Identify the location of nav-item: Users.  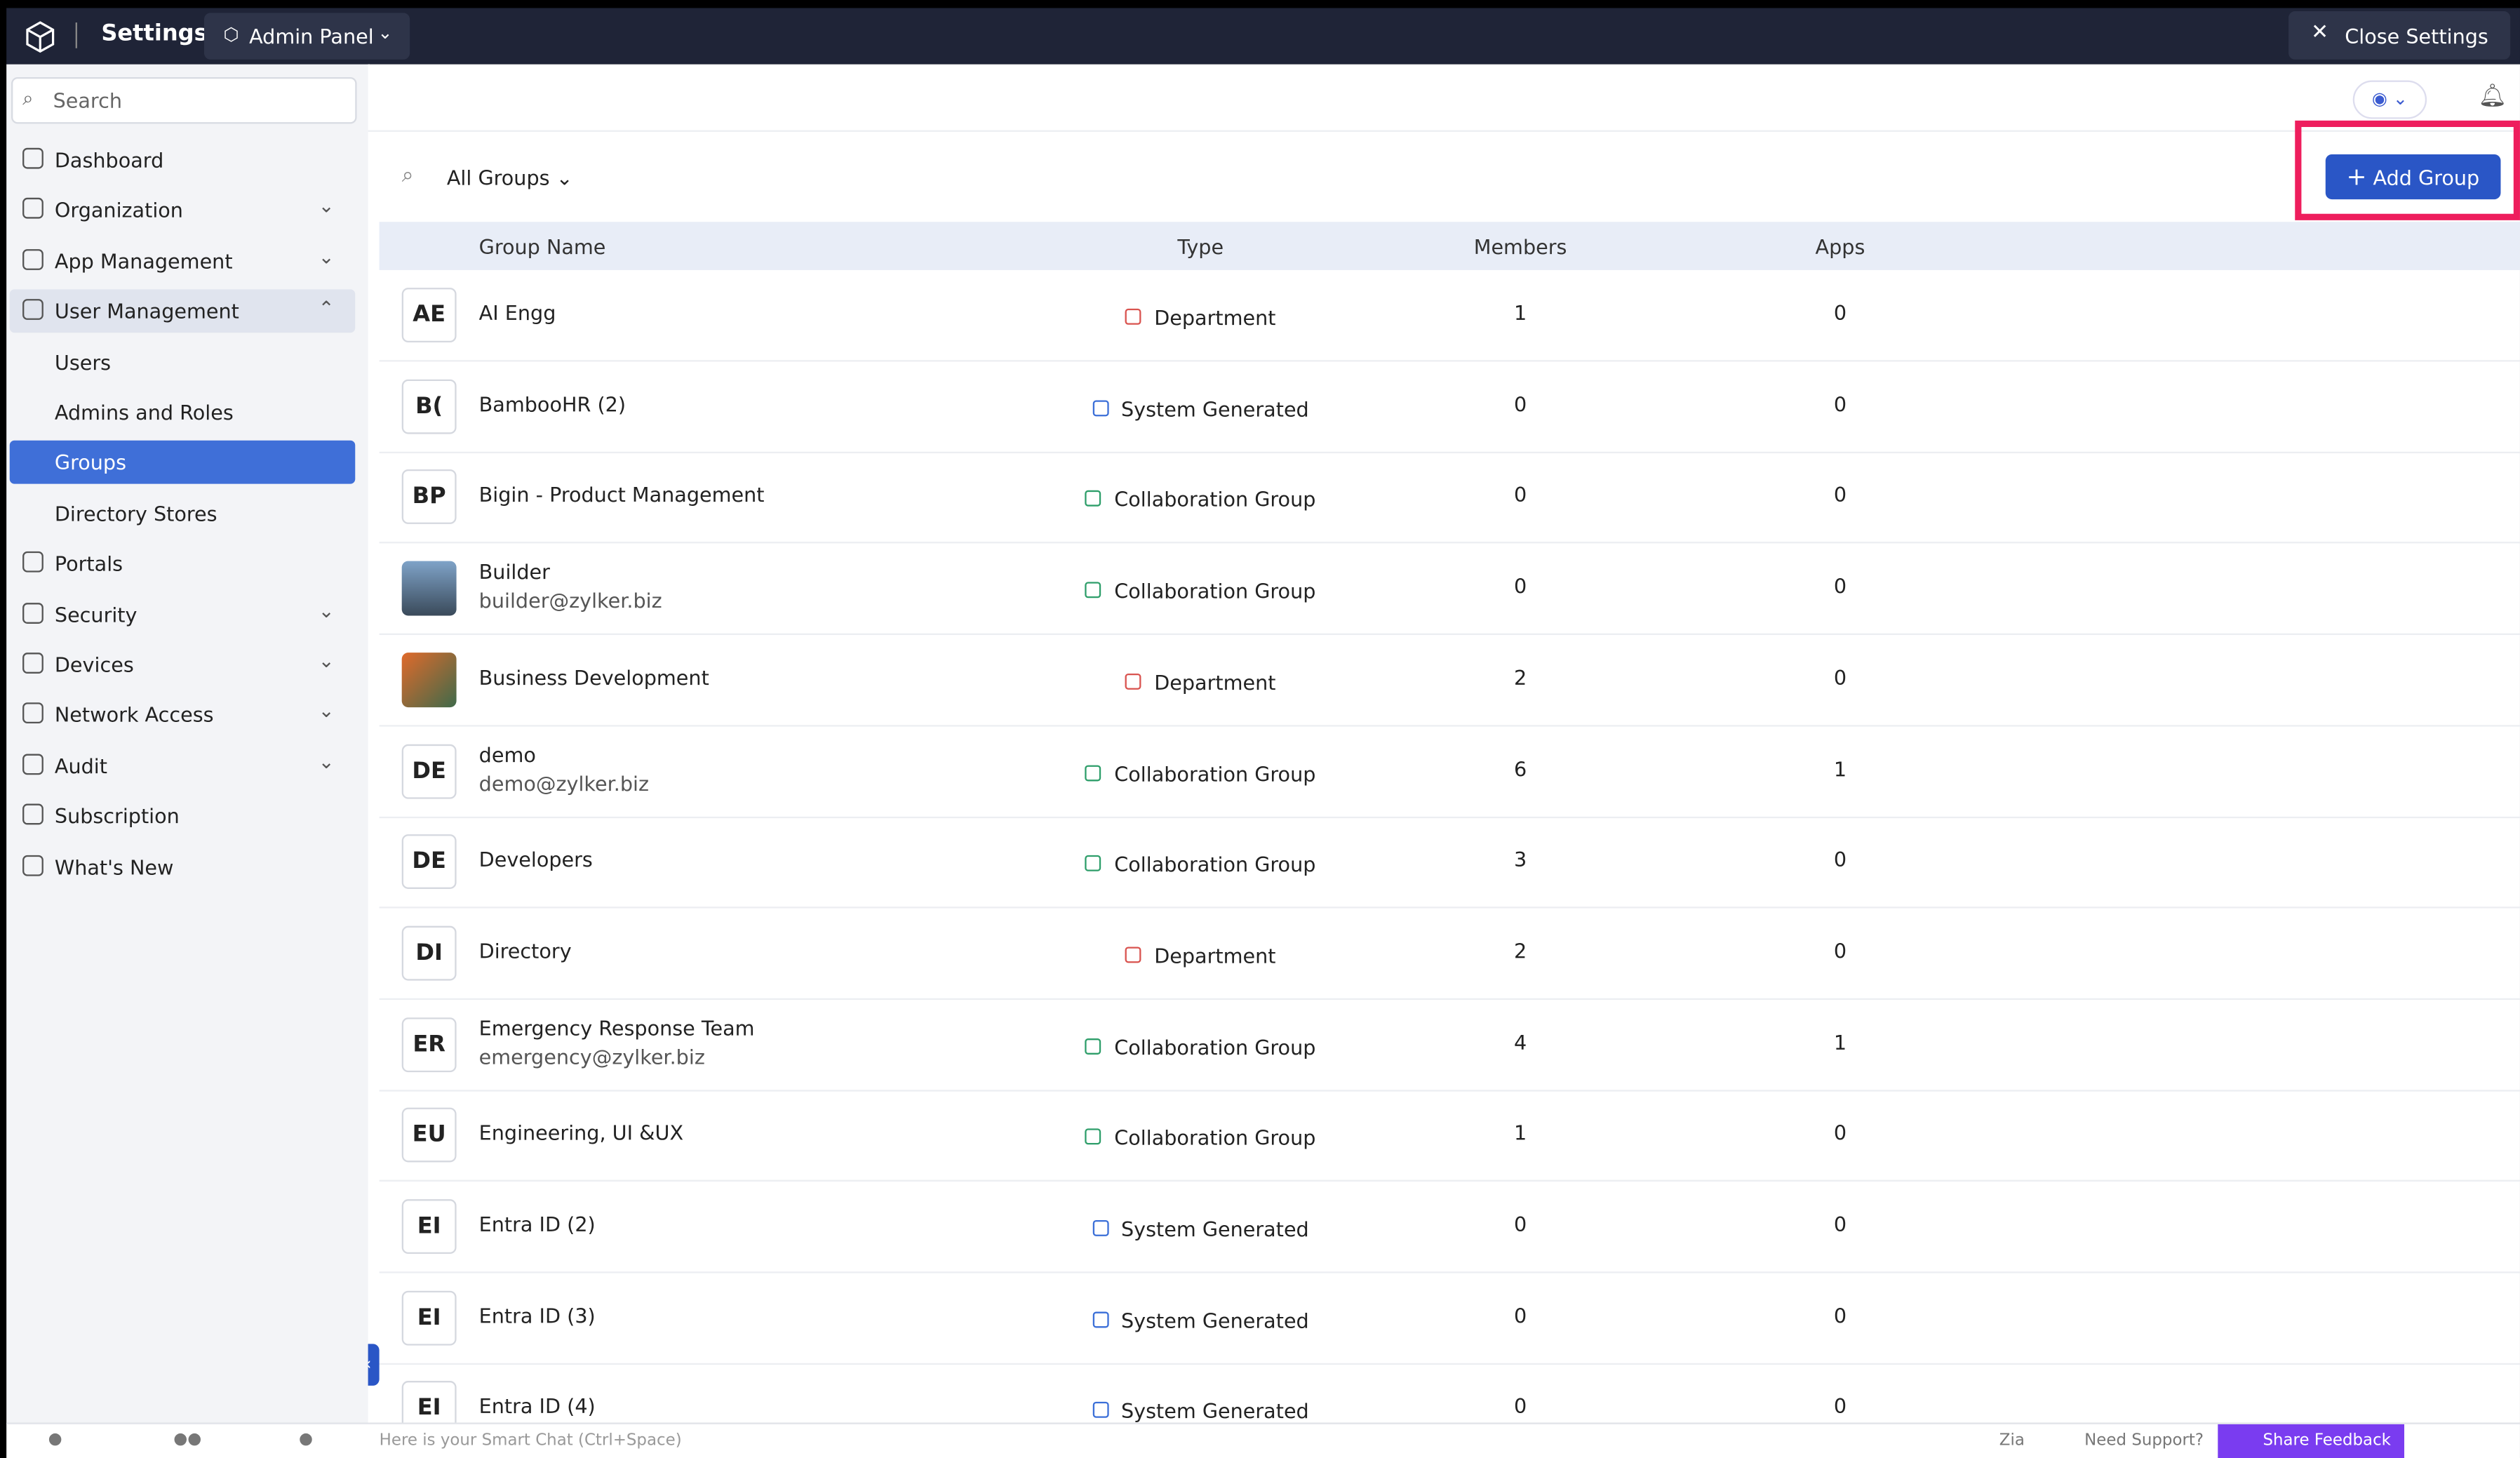
(183, 362).